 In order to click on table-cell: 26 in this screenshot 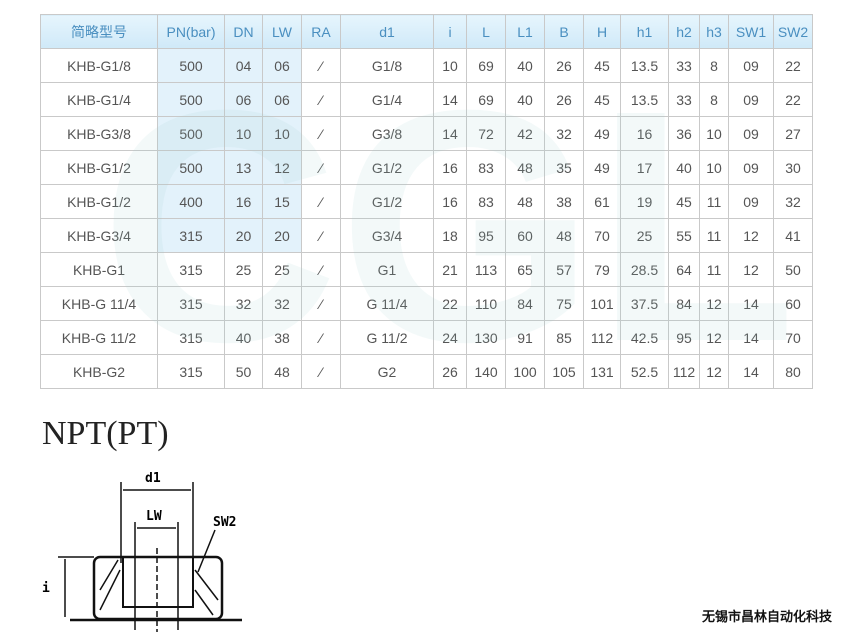, I will do `click(450, 371)`.